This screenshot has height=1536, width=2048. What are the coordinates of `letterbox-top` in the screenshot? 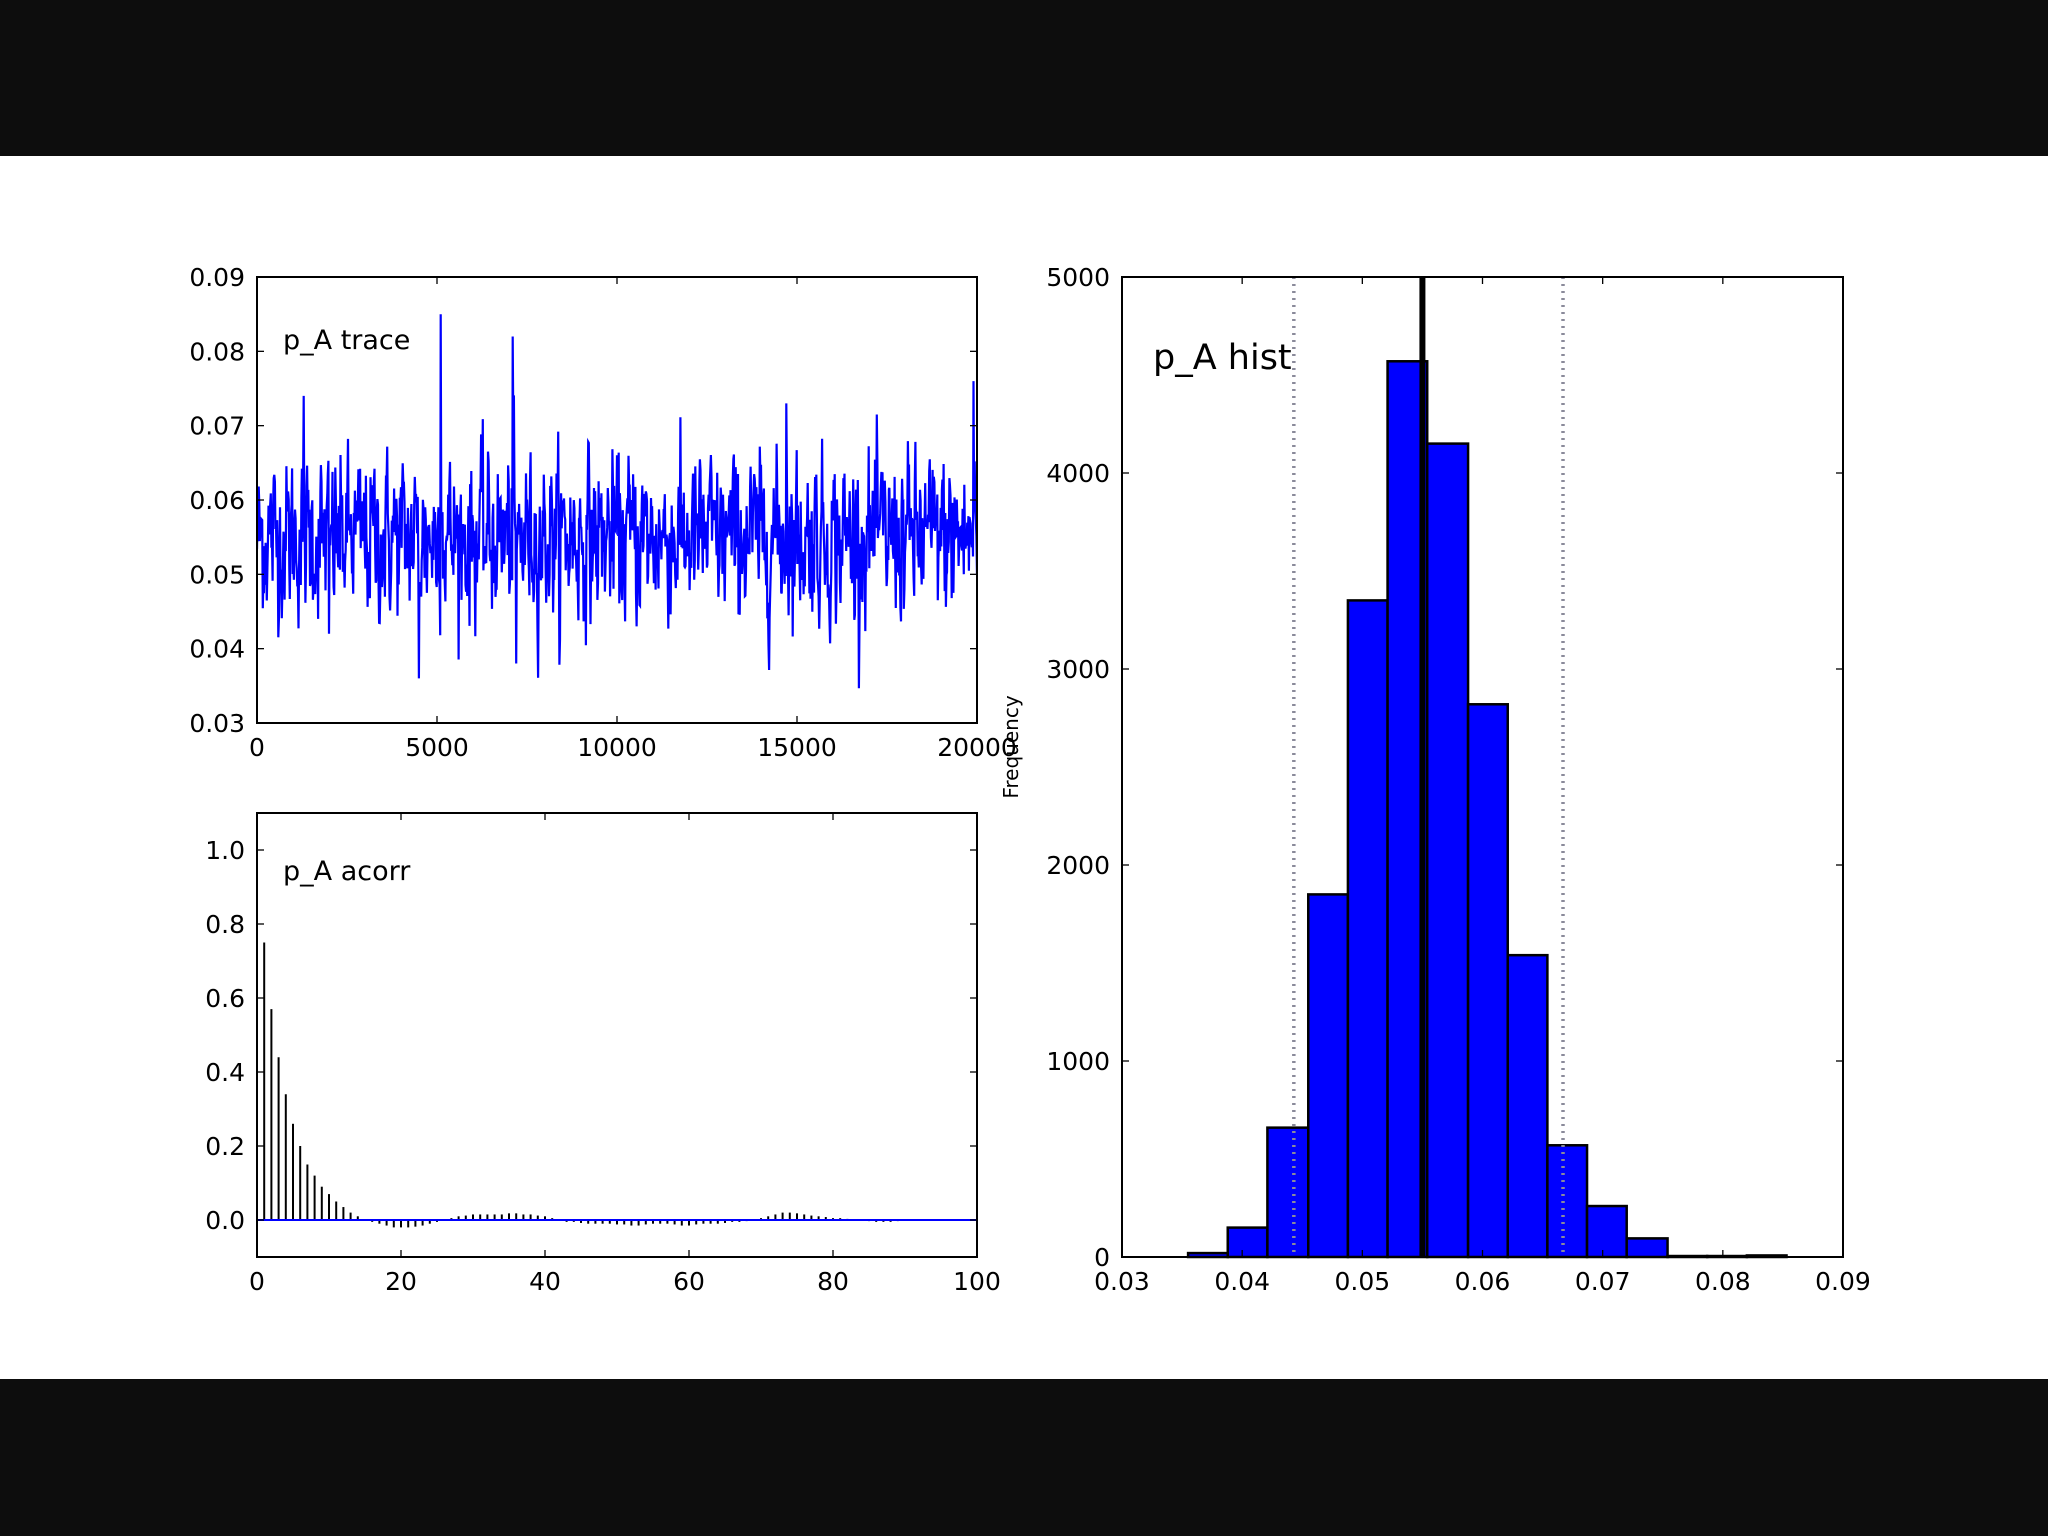 It's located at (1024, 78).